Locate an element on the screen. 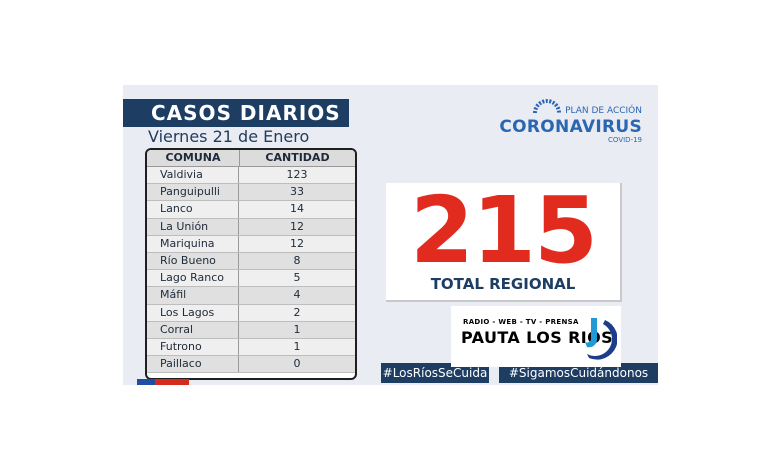  date-subtitle: Viernes 21 de Enero is located at coordinates (229, 136).